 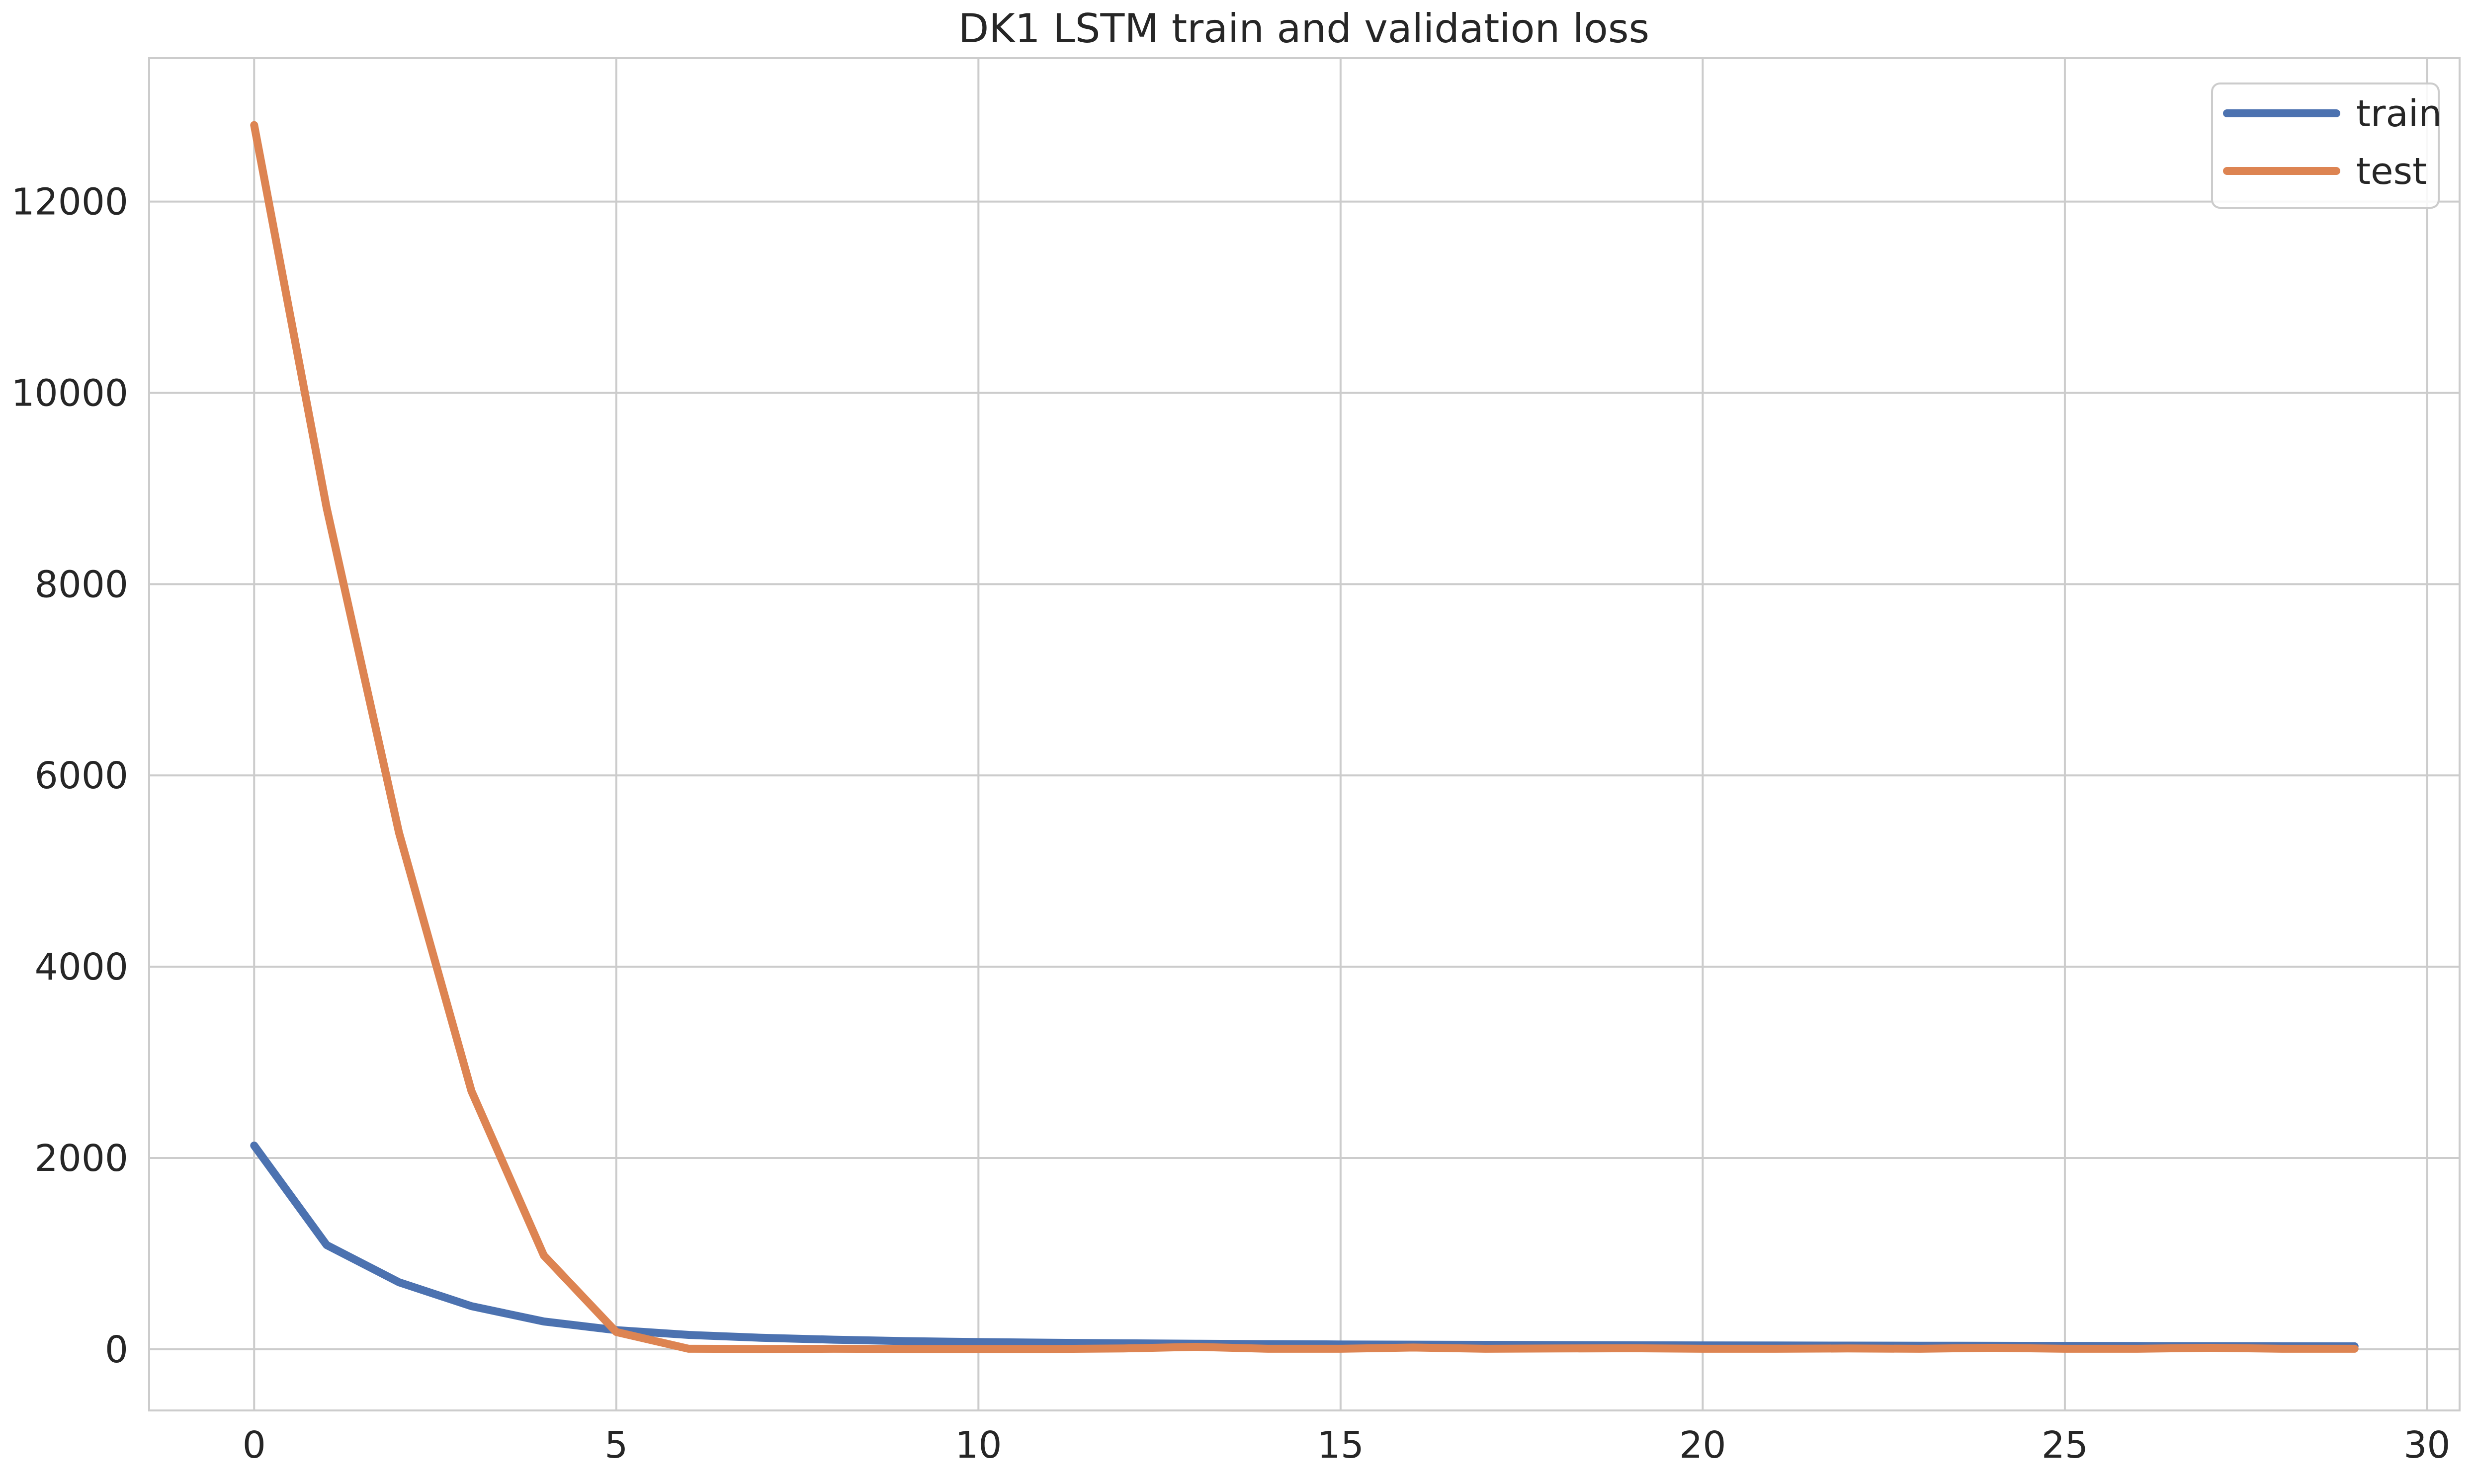 What do you see at coordinates (81, 584) in the screenshot?
I see `y-tick-label: 8000` at bounding box center [81, 584].